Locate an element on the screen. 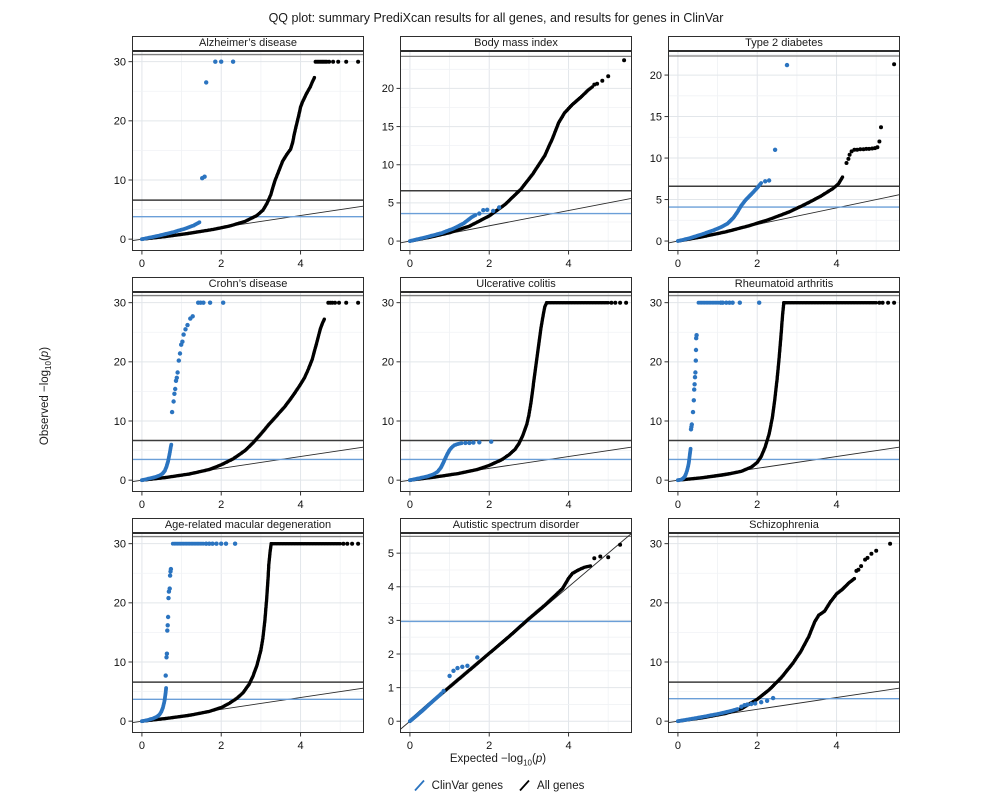 Image resolution: width=992 pixels, height=807 pixels. panel-title: Type 2 diabetes is located at coordinates (784, 43).